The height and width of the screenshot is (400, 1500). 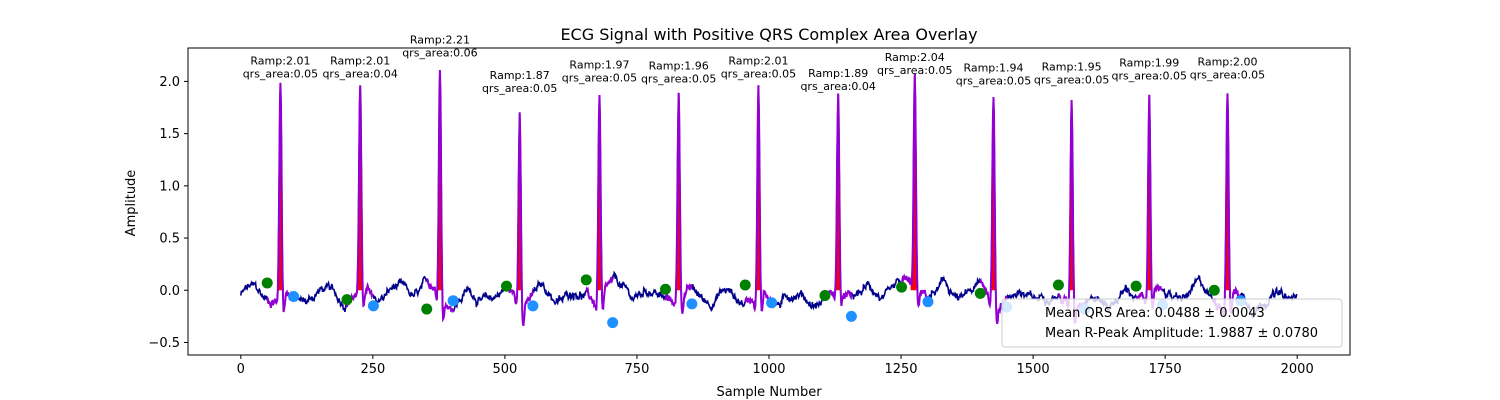 What do you see at coordinates (164, 343) in the screenshot?
I see `y-tick-label-0: −0.5` at bounding box center [164, 343].